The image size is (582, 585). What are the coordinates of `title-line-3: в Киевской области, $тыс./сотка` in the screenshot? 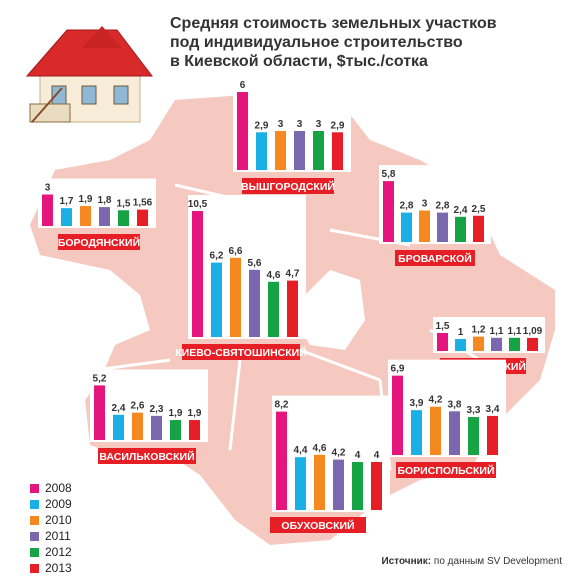 It's located at (299, 61).